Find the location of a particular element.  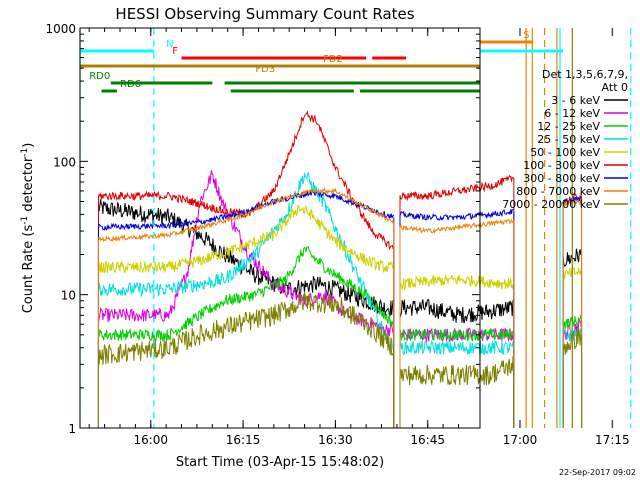

y-axis-label-sup1: -1 is located at coordinates (25, 220).